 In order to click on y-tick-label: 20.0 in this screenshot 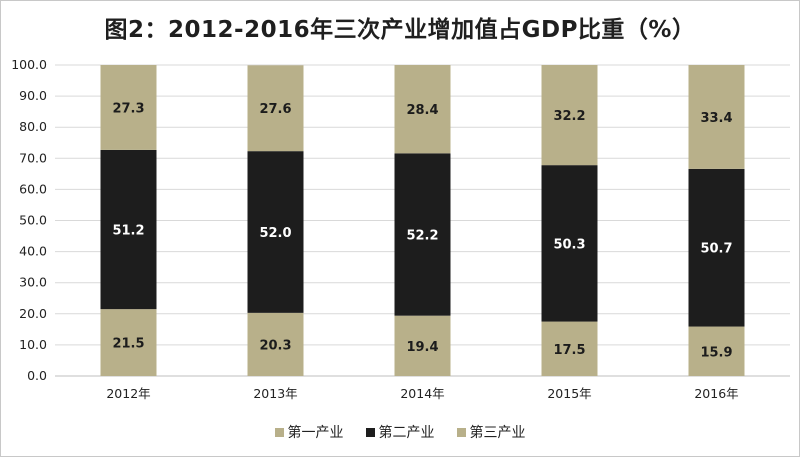, I will do `click(33, 313)`.